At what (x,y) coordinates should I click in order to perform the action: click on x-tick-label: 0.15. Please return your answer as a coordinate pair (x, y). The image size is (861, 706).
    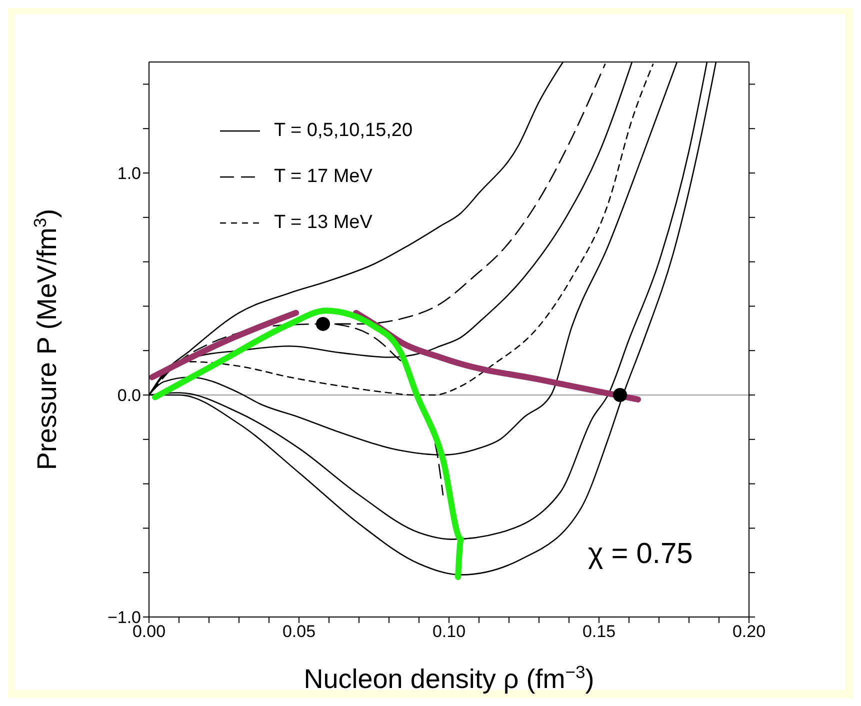
    Looking at the image, I should click on (599, 632).